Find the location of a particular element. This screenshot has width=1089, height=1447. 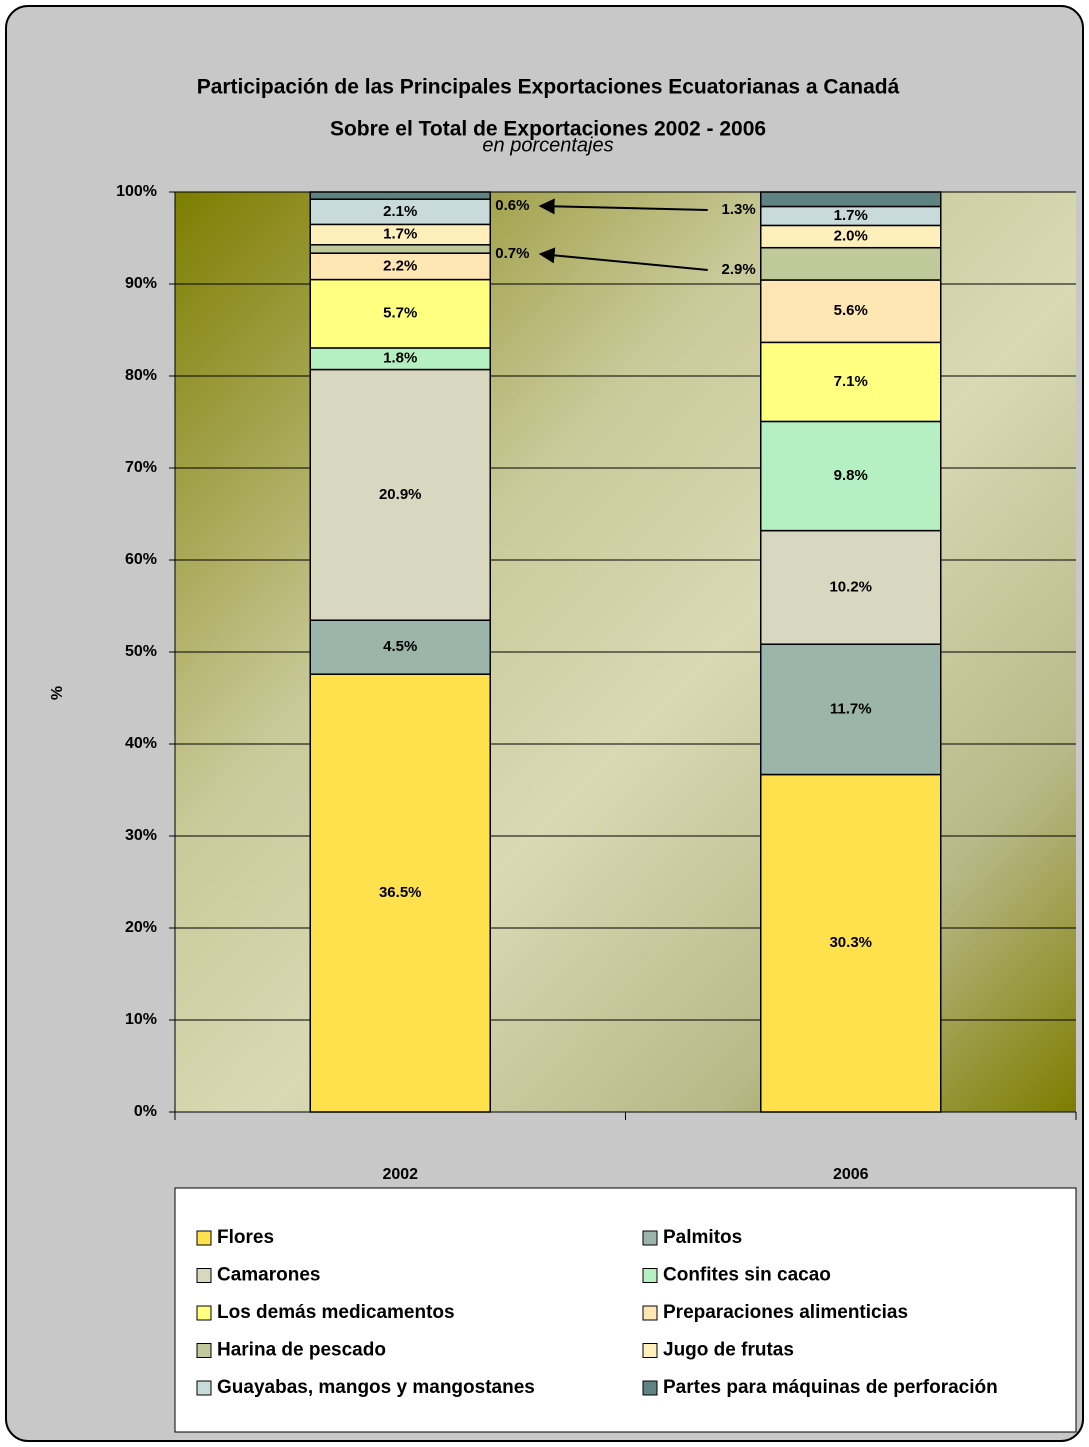

y-tick-label: 70% is located at coordinates (141, 467).